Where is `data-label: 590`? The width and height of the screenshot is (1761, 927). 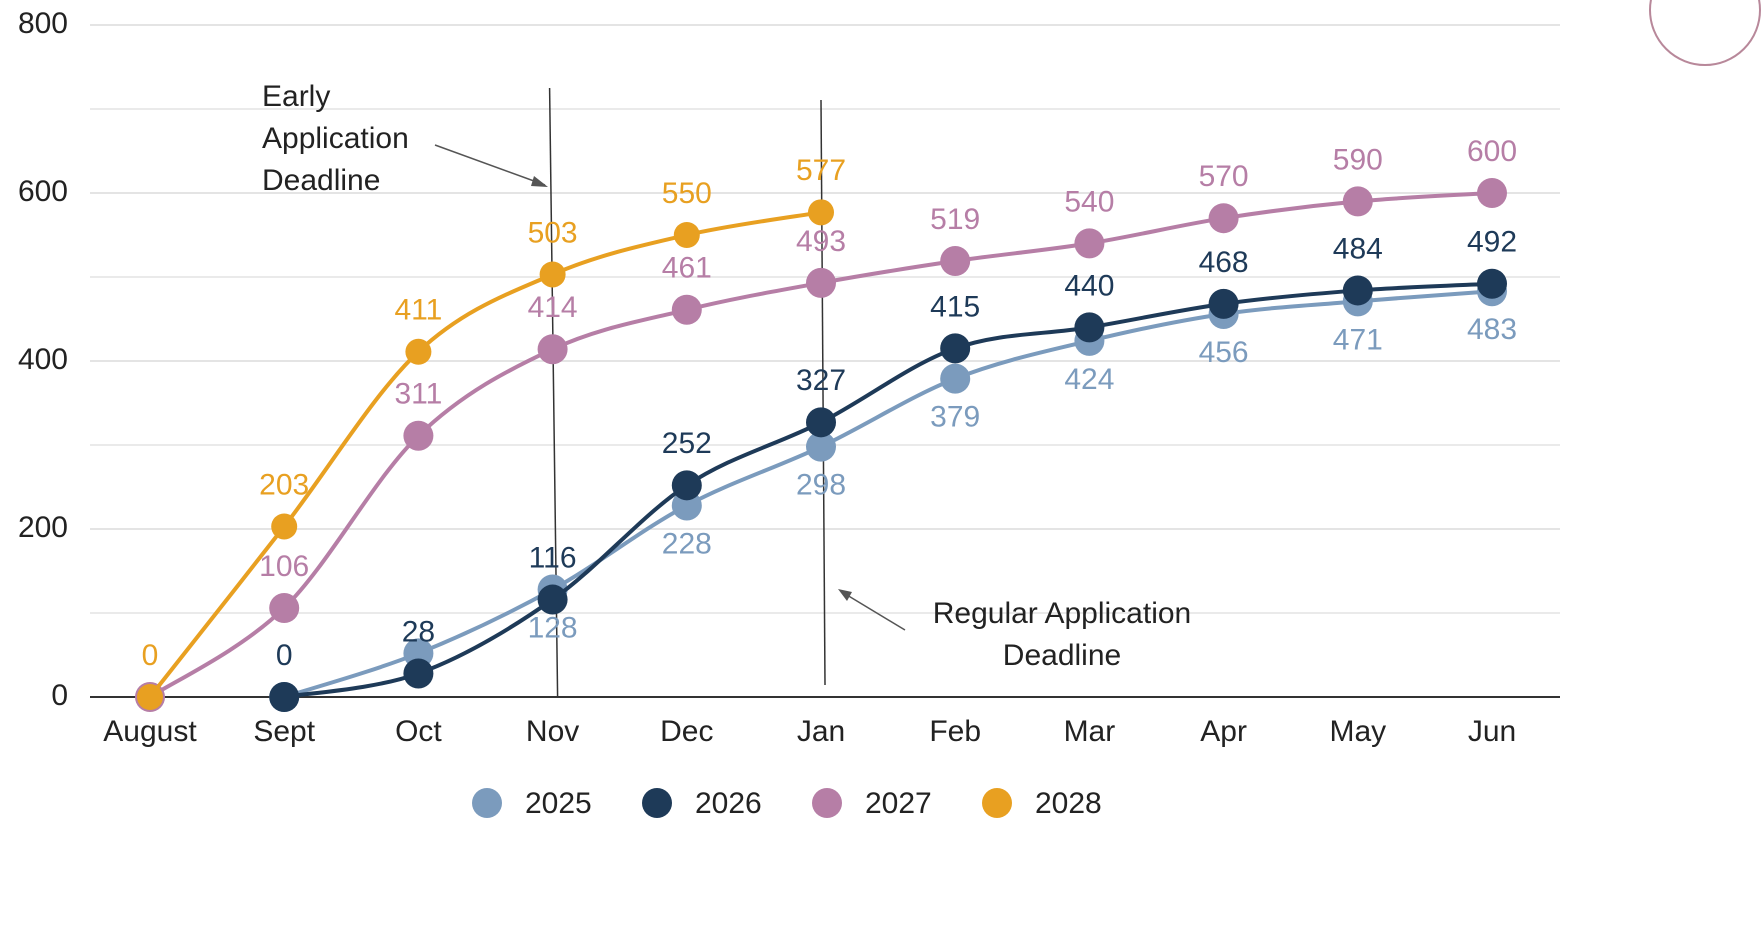
data-label: 590 is located at coordinates (1358, 159).